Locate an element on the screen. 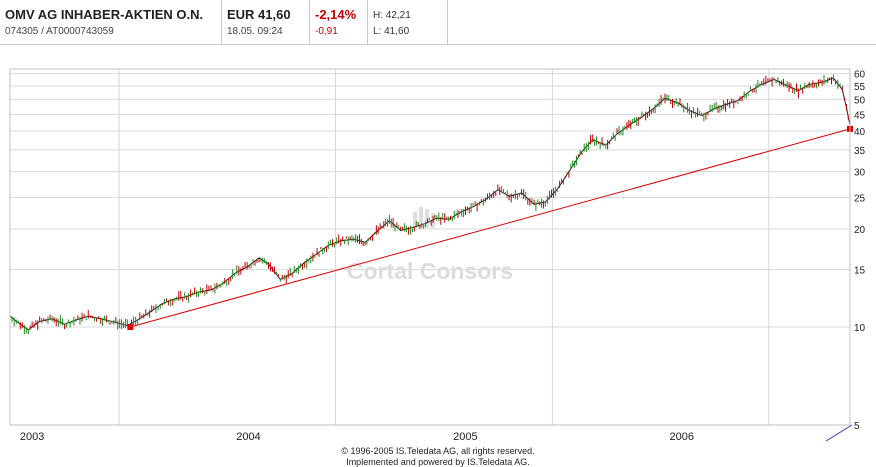  price-cell: EUR 41,60 18.05. 09:24 is located at coordinates (266, 22).